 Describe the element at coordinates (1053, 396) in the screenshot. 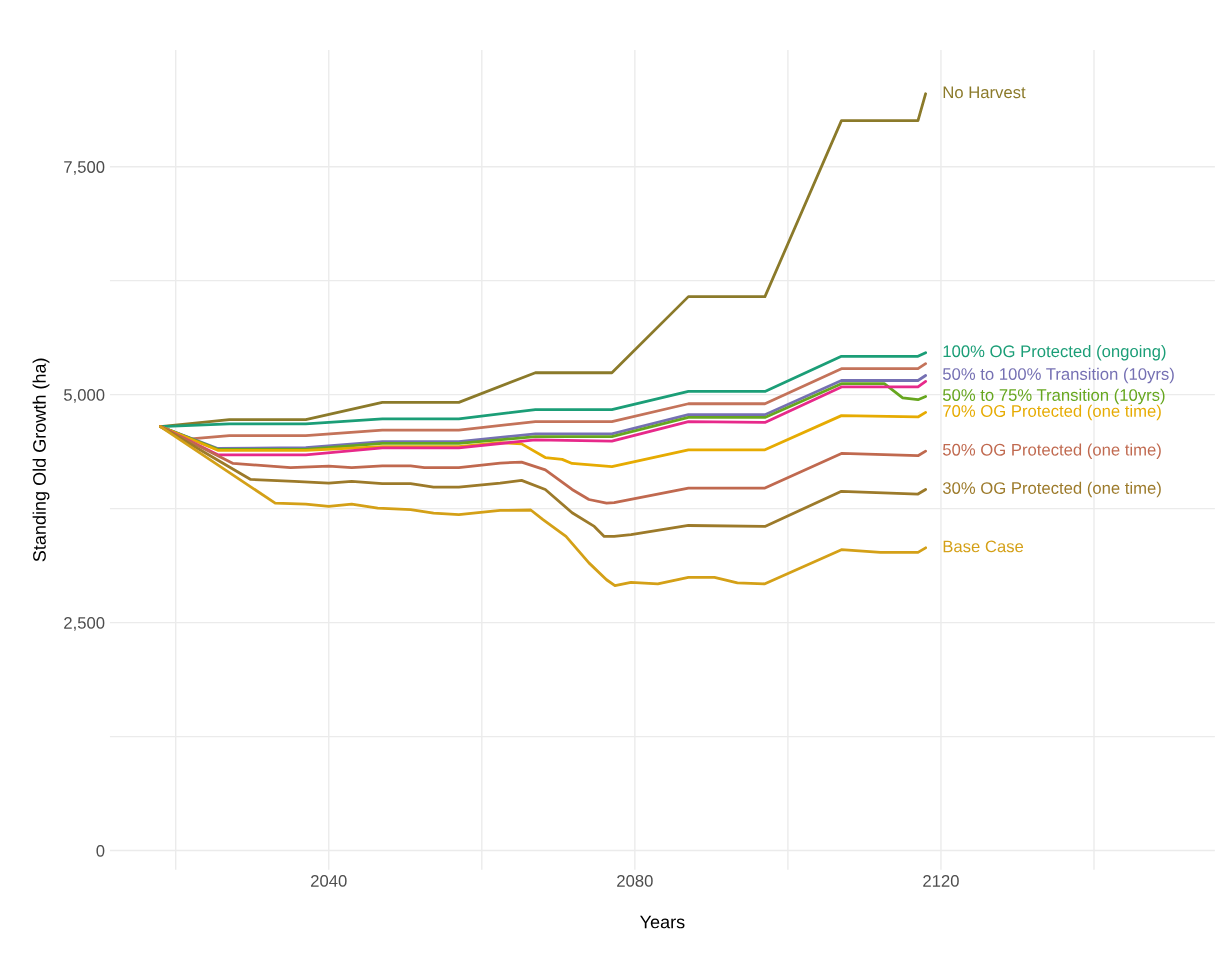

I see `series-label: 50% to 75% Transition (10yrs)` at that location.